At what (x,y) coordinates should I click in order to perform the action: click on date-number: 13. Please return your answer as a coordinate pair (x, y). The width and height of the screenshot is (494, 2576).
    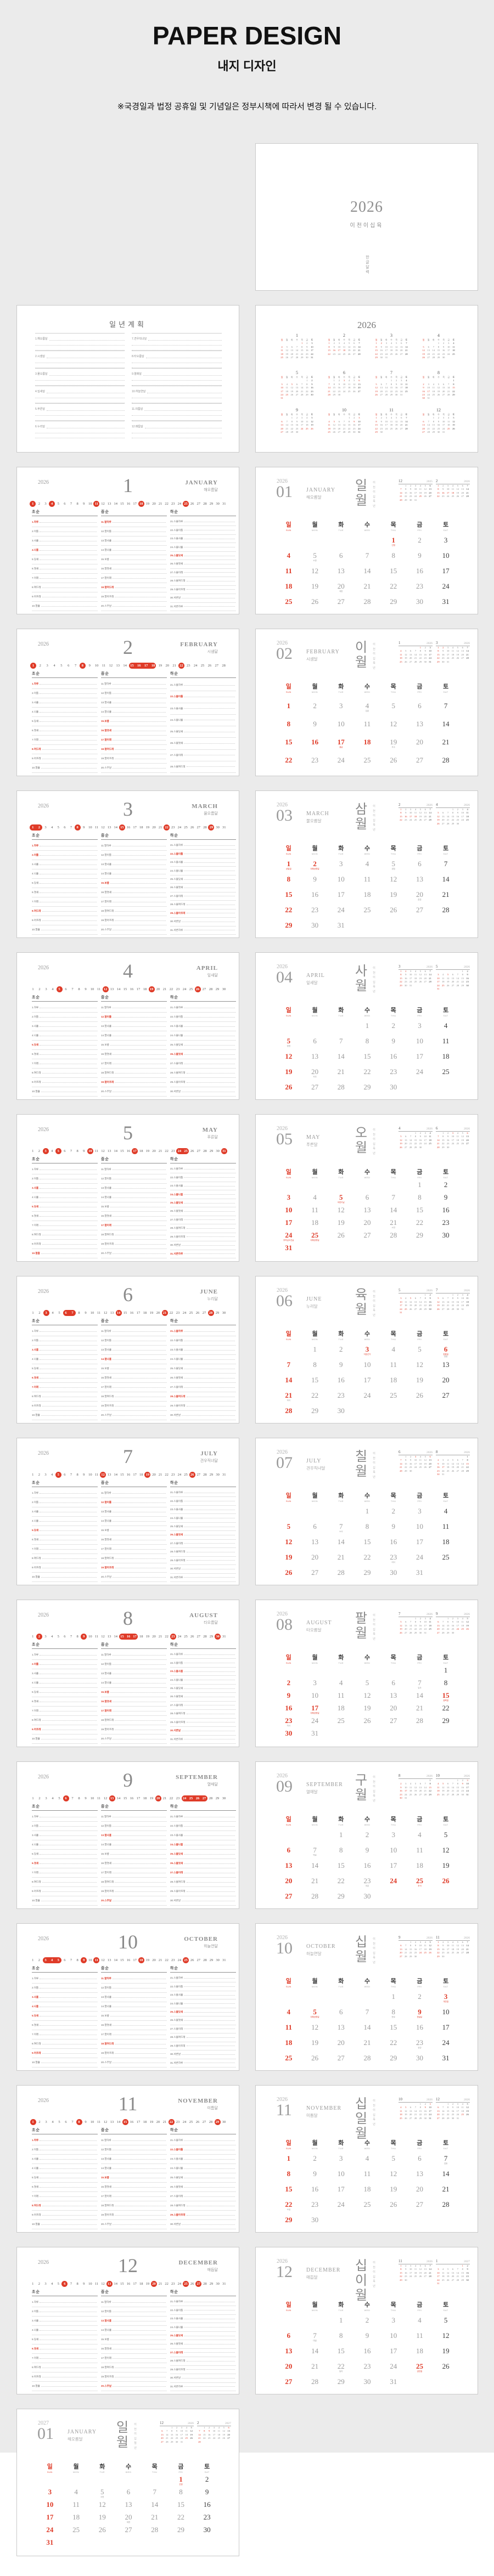
    Looking at the image, I should click on (367, 1210).